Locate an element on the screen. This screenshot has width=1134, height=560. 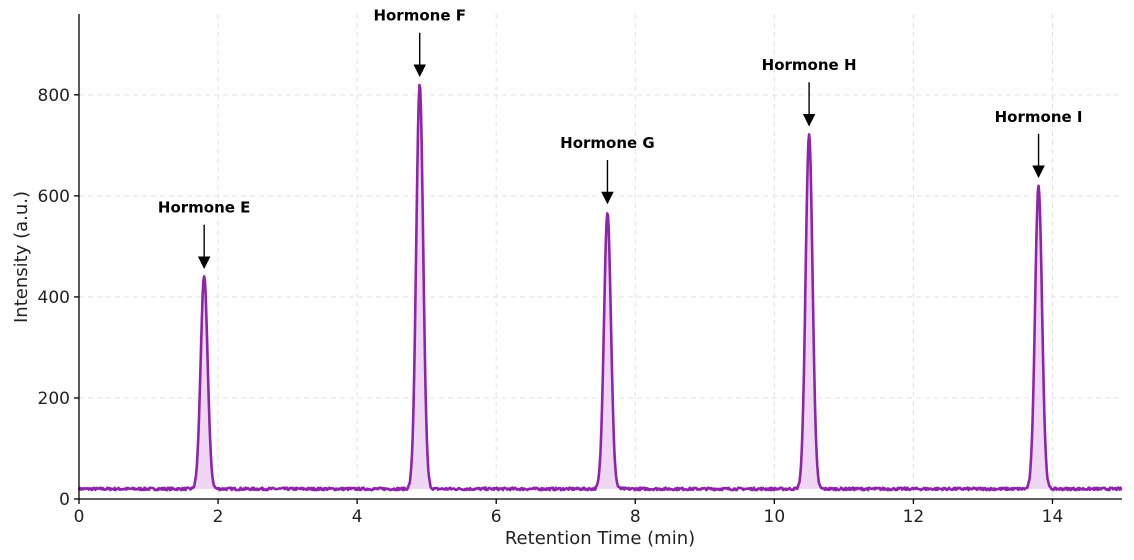
peak-label: Hormone F is located at coordinates (419, 16).